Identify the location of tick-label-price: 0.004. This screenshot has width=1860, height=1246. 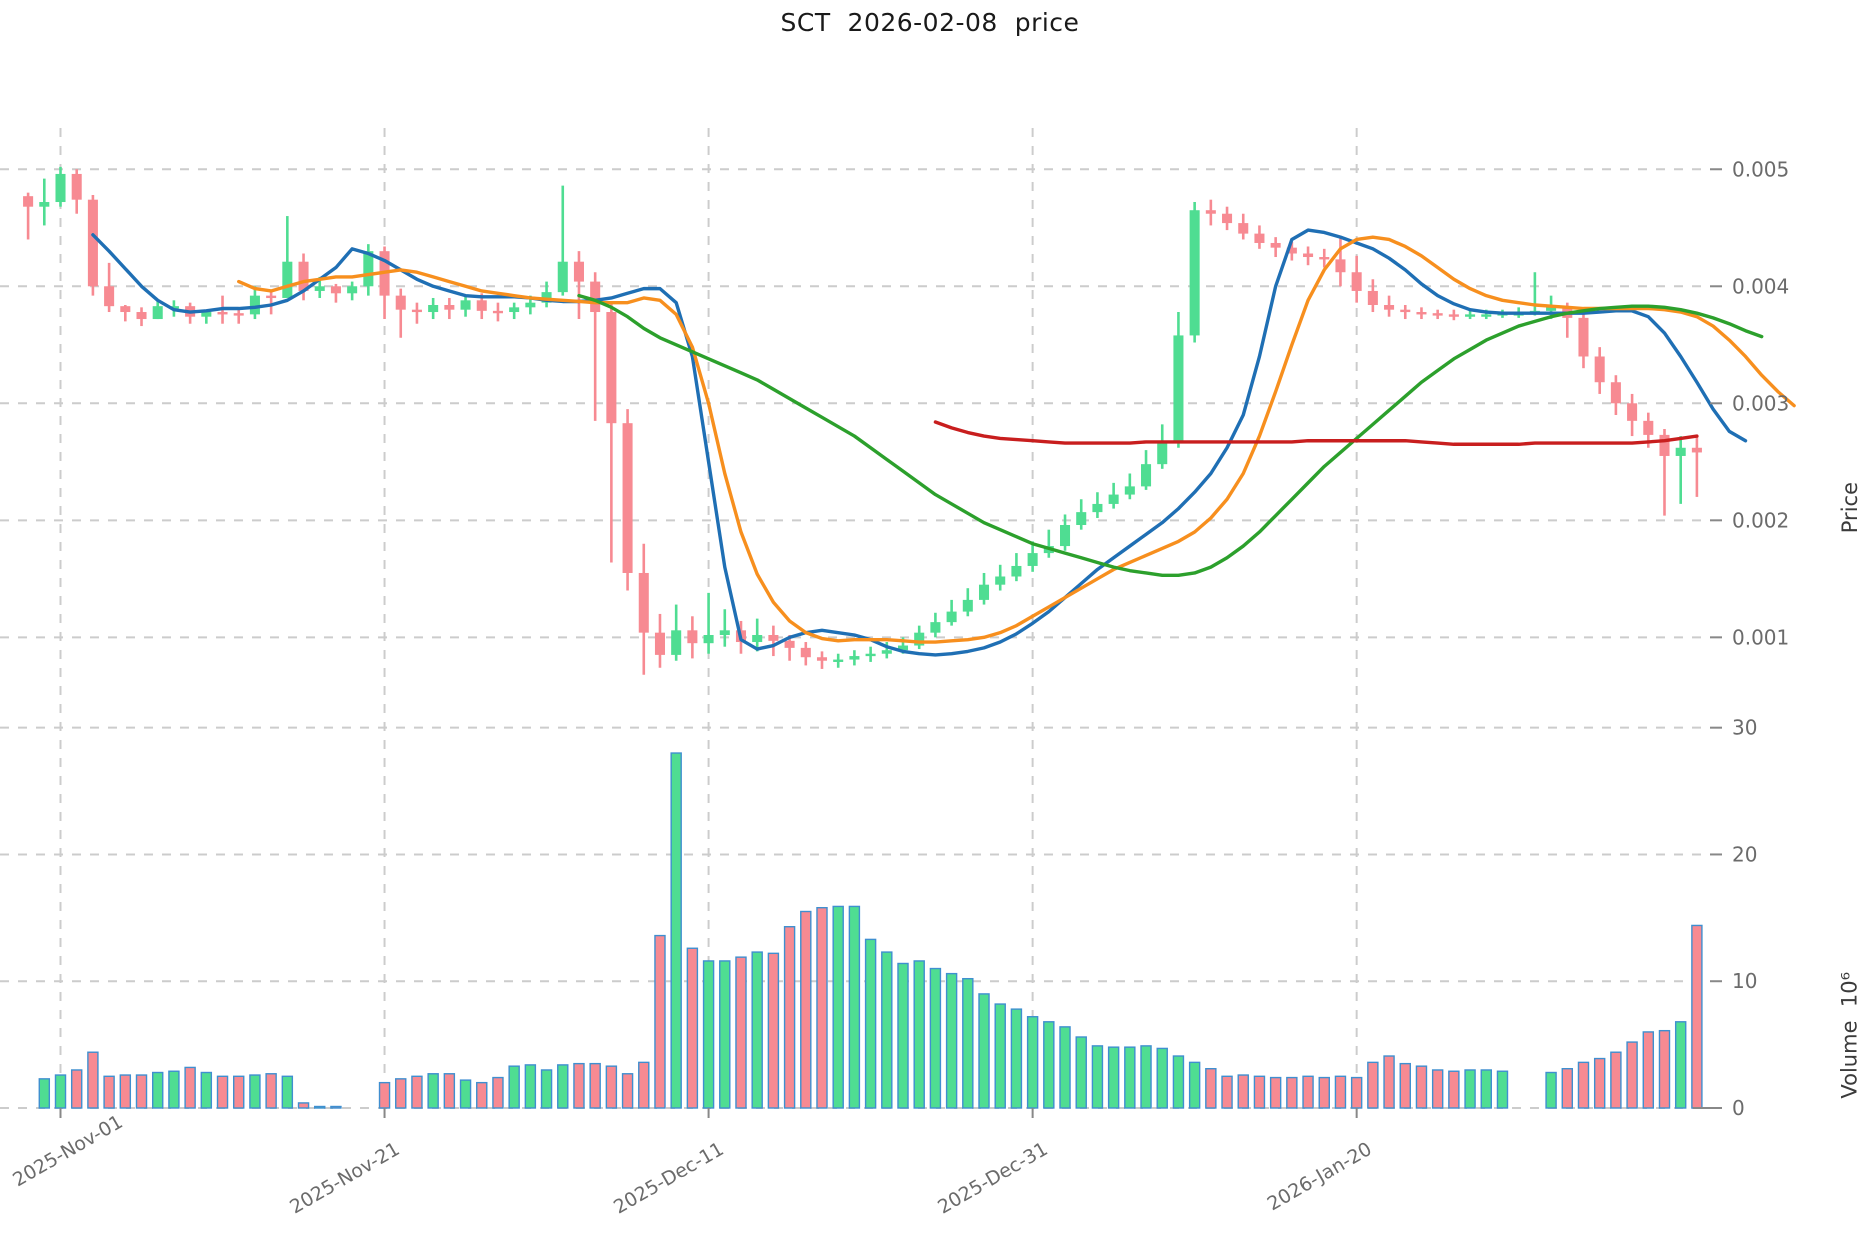
(1760, 286).